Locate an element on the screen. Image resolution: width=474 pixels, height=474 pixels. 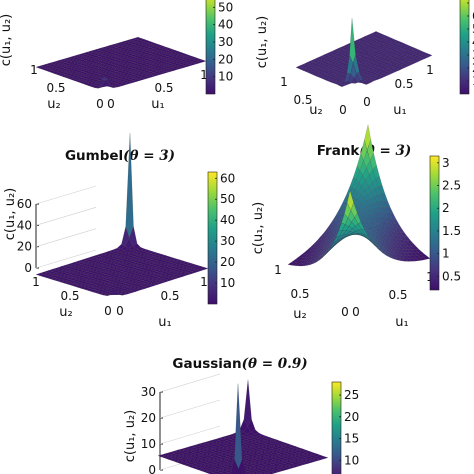
y-tick-top-right-0: 0 is located at coordinates (343, 110).